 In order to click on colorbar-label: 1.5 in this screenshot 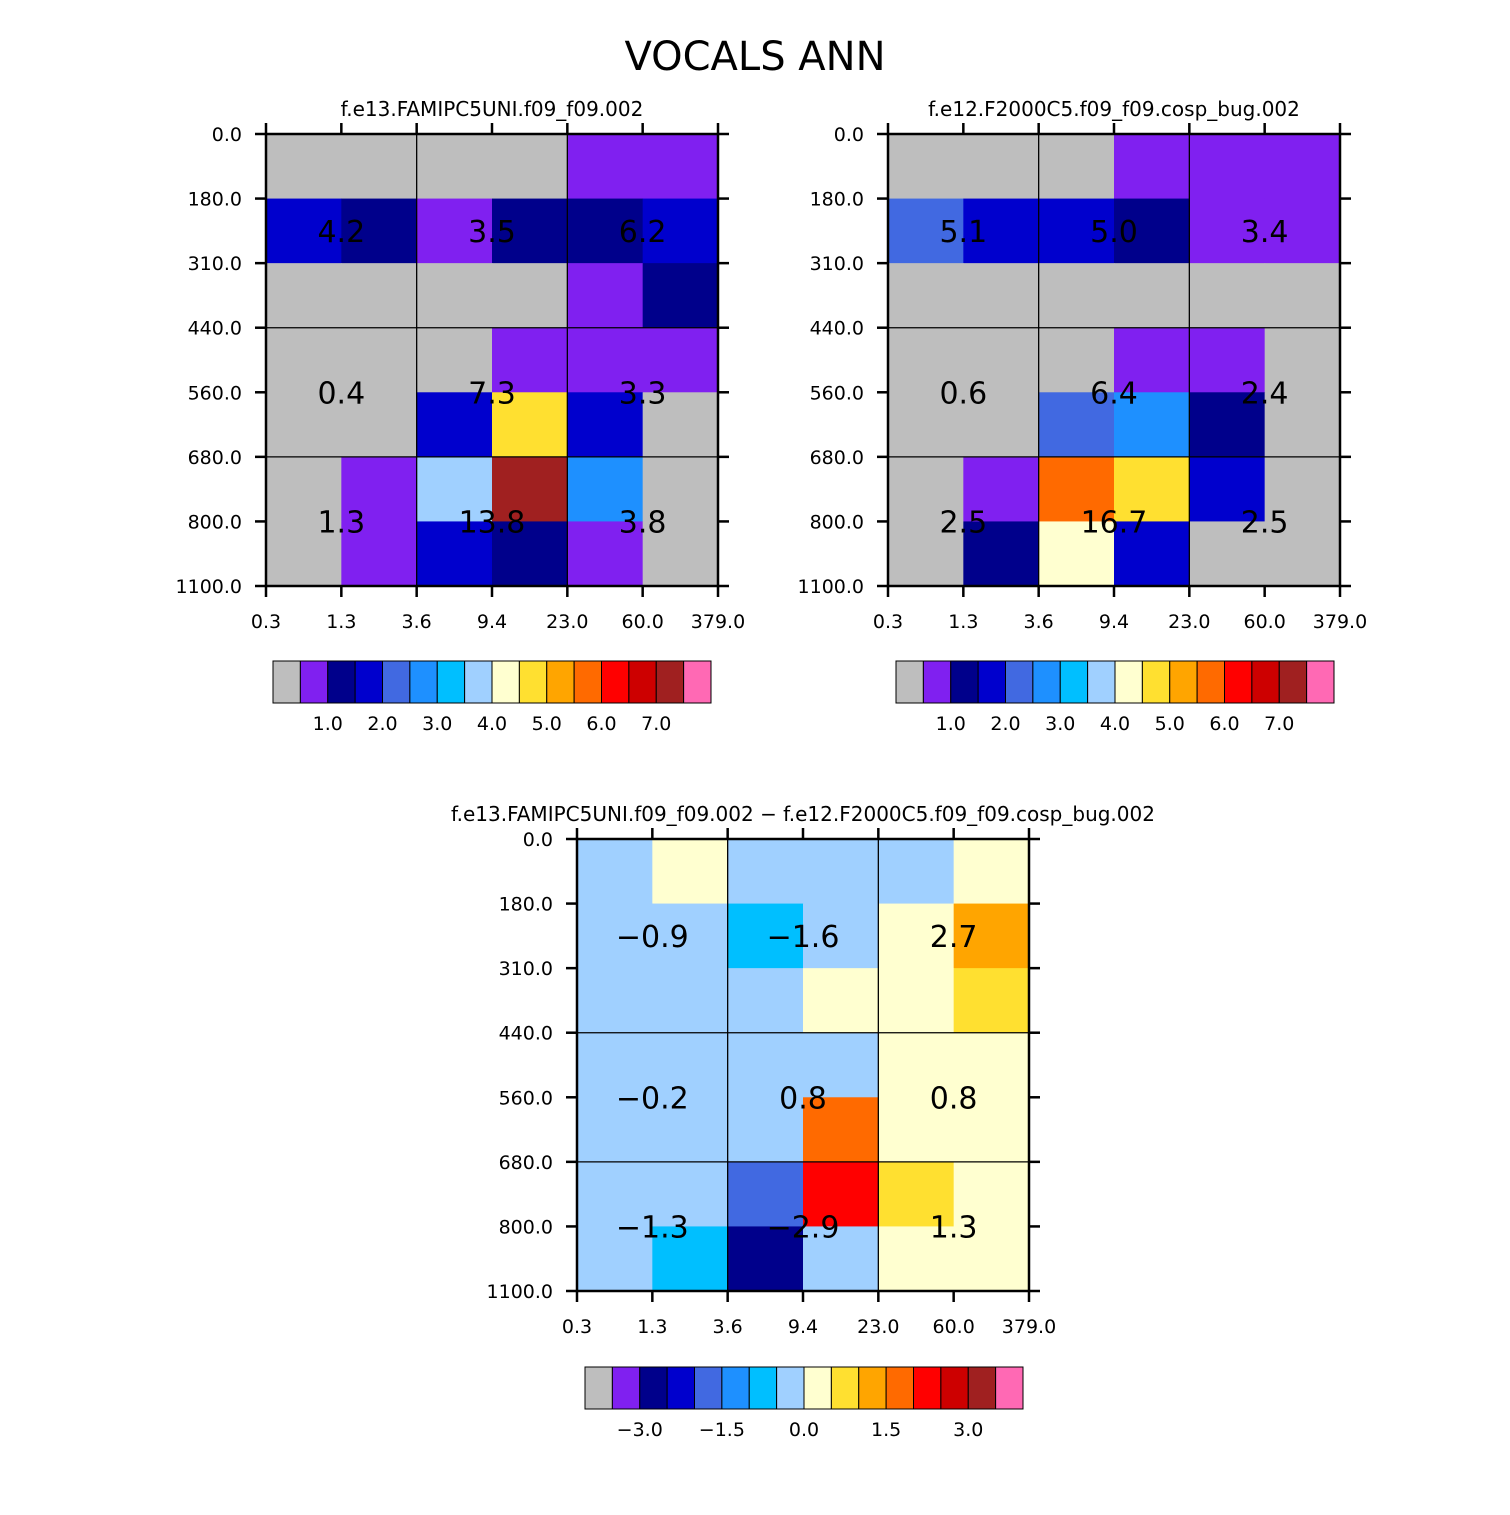, I will do `click(886, 1430)`.